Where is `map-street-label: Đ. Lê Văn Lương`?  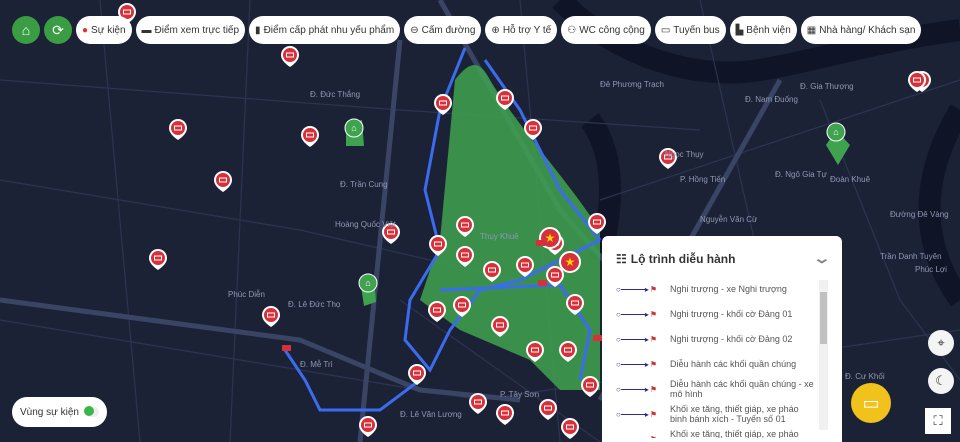 map-street-label: Đ. Lê Văn Lương is located at coordinates (431, 414).